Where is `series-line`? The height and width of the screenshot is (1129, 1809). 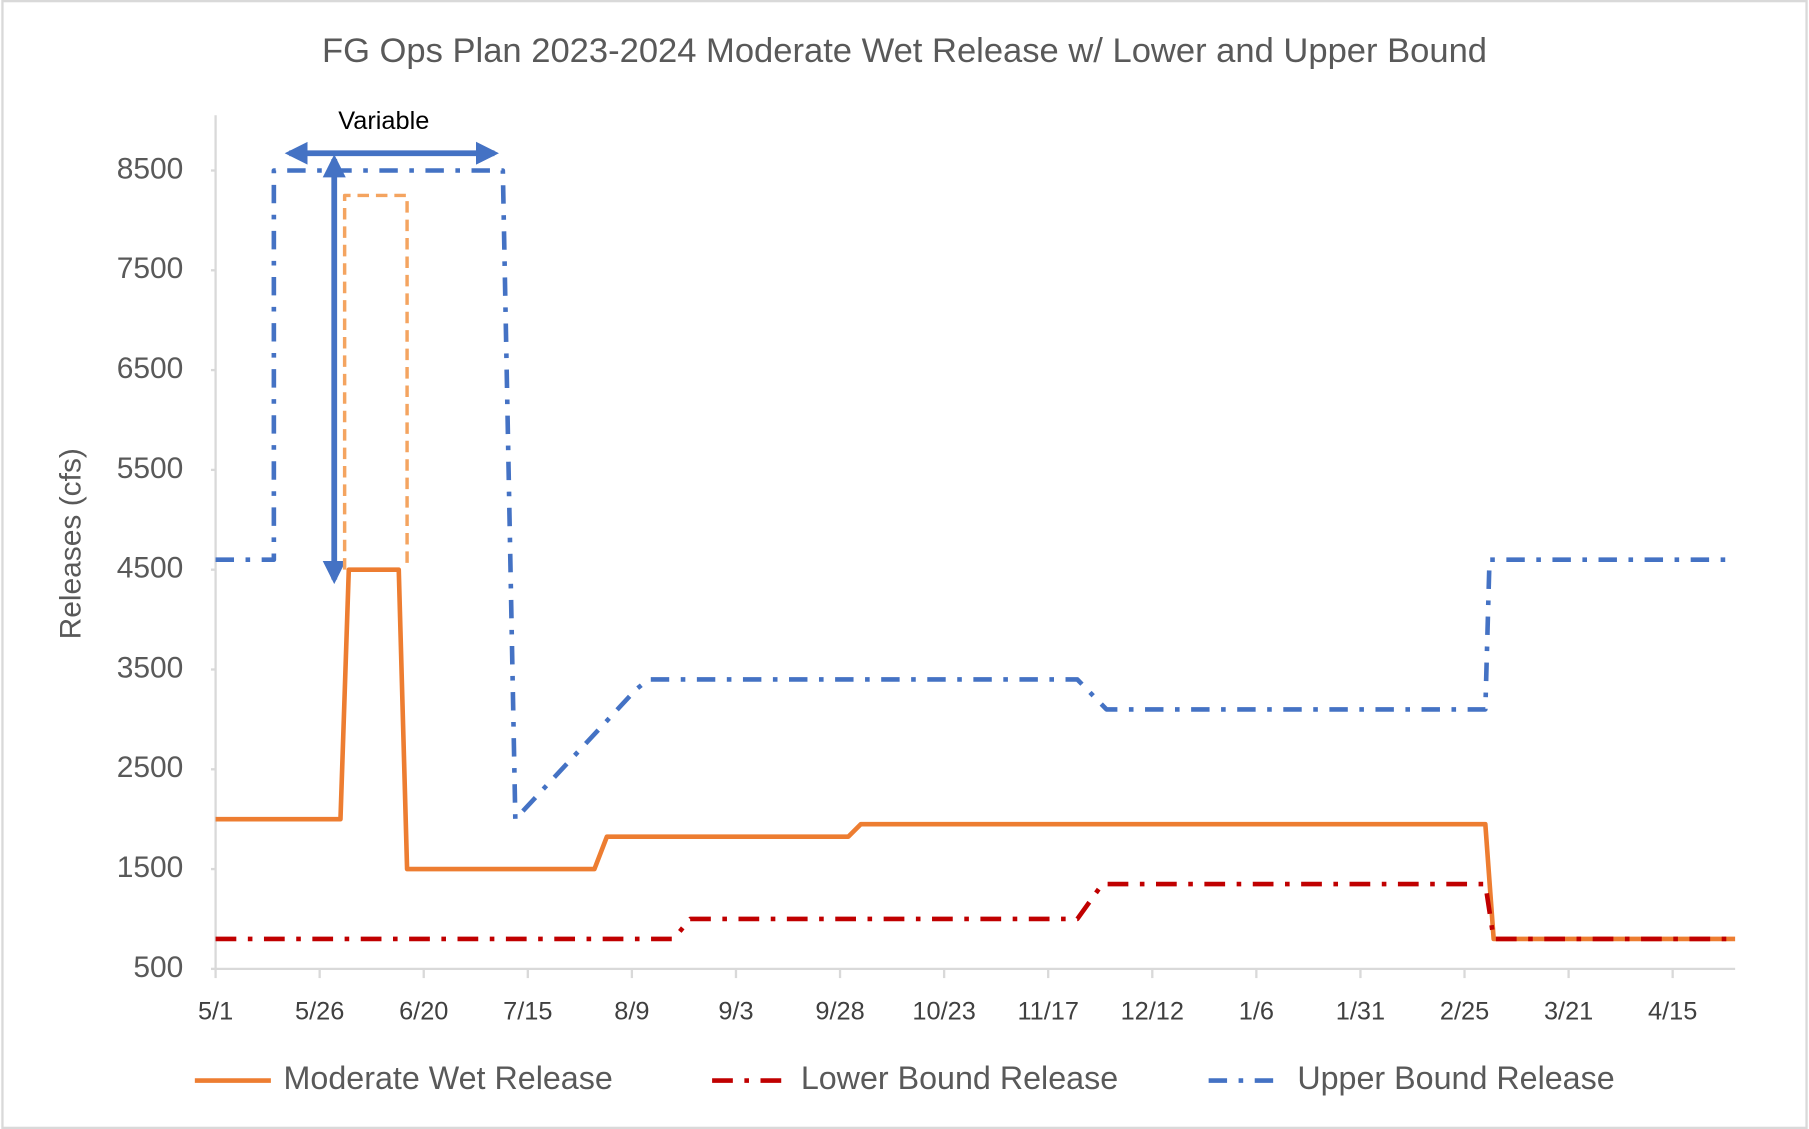
series-line is located at coordinates (375, 381).